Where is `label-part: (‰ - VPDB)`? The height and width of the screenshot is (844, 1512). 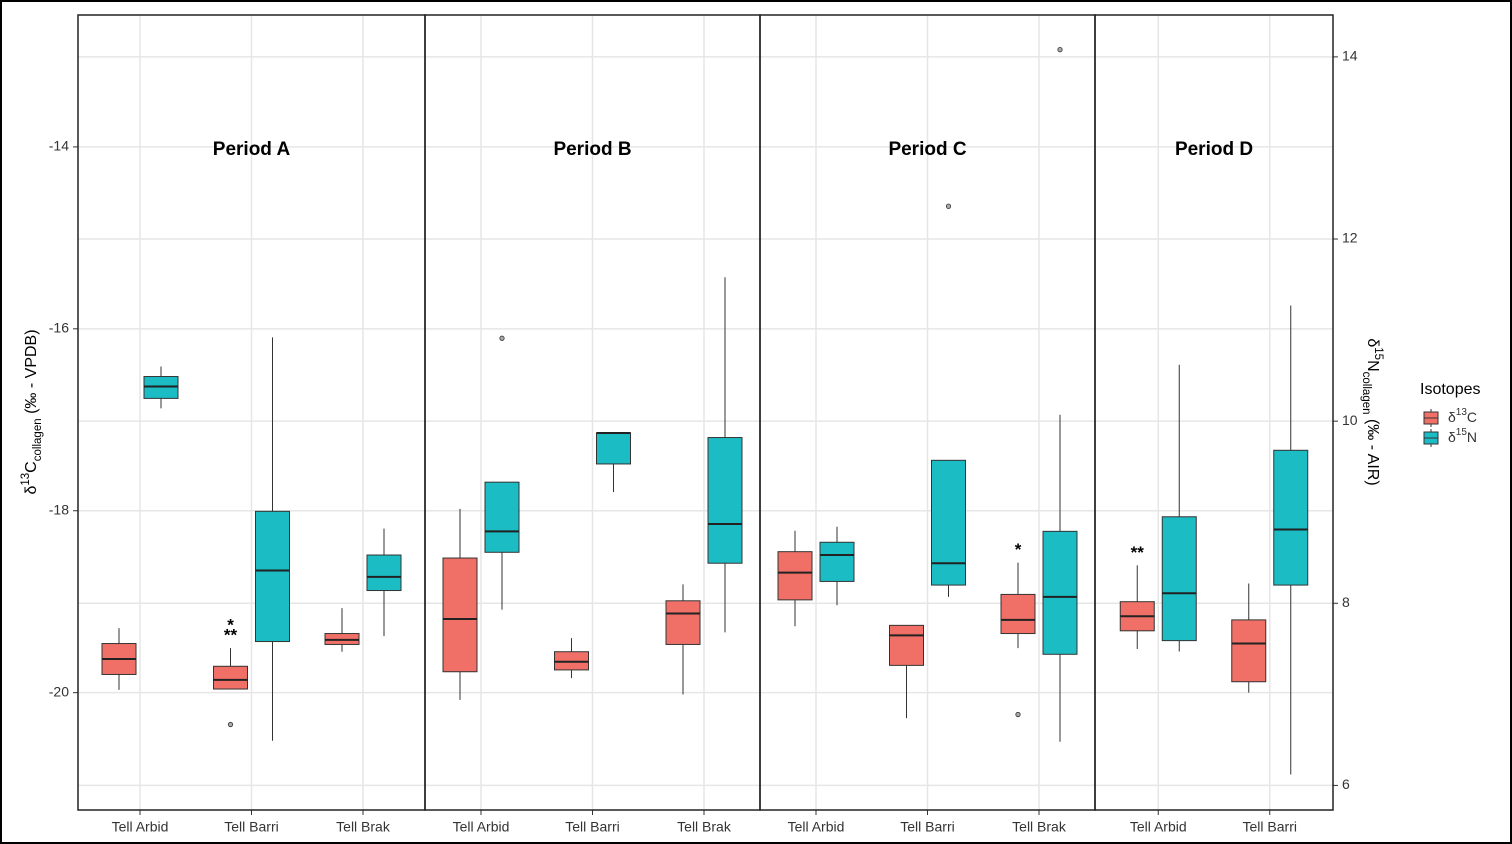
label-part: (‰ - VPDB) is located at coordinates (31, 373).